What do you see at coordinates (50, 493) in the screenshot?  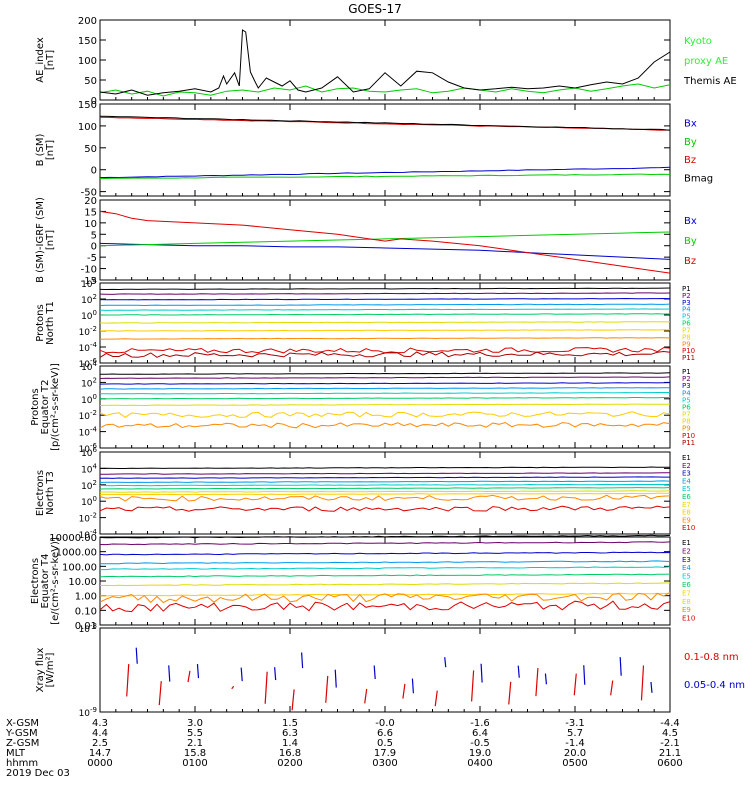 I see `y-axis-label-line: North T3` at bounding box center [50, 493].